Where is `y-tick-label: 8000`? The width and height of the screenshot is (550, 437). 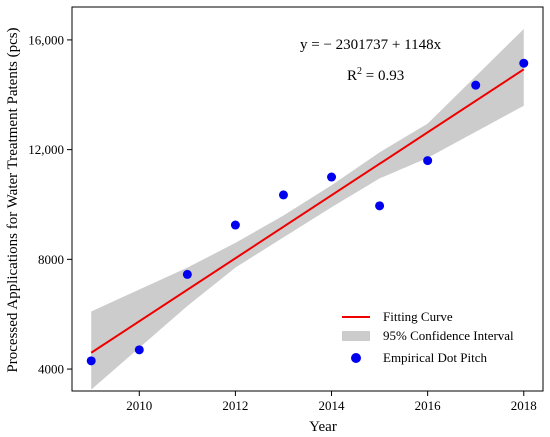 y-tick-label: 8000 is located at coordinates (51, 259).